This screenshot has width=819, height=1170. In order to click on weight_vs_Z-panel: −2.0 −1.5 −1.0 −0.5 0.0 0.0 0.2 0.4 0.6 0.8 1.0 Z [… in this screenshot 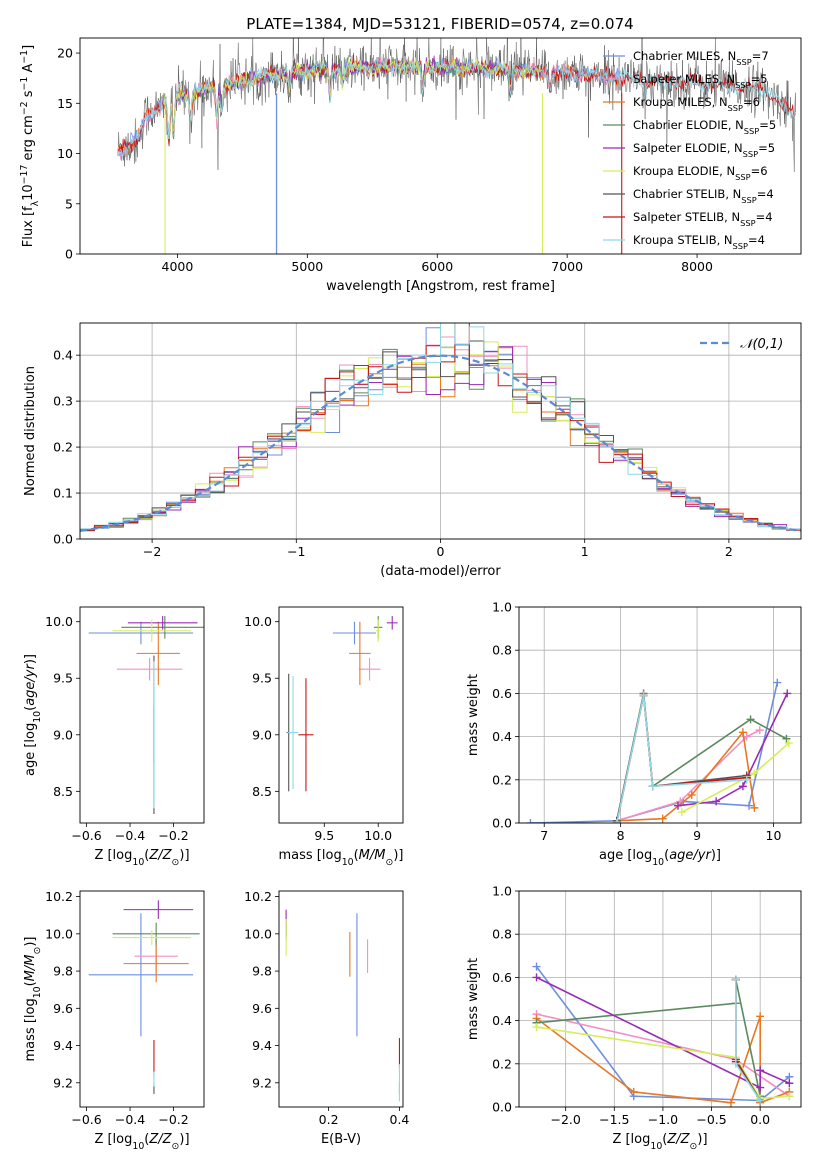, I will do `click(634, 1018)`.